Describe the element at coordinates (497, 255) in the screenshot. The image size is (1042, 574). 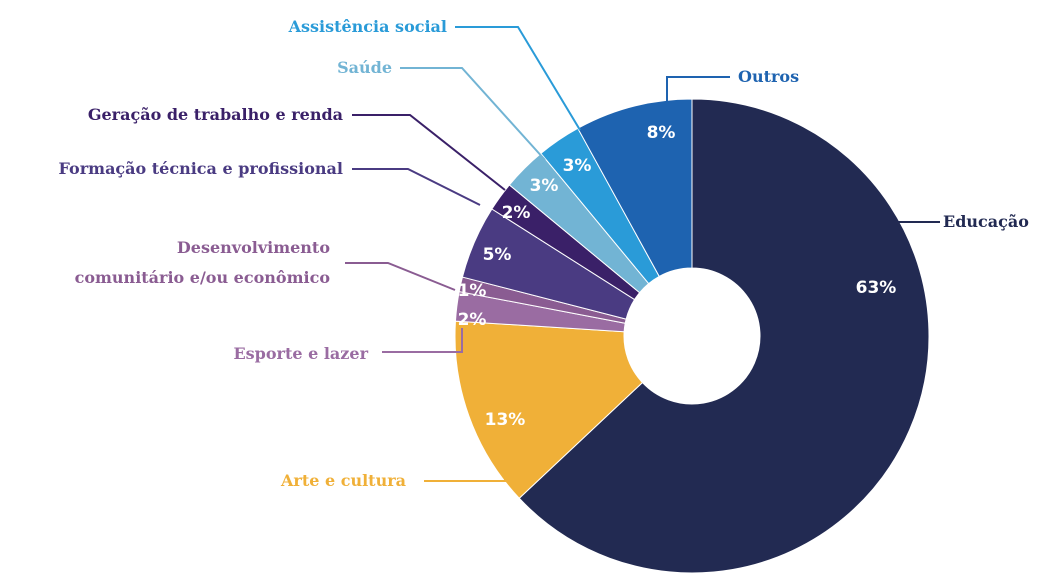
I see `value-label: 5%` at that location.